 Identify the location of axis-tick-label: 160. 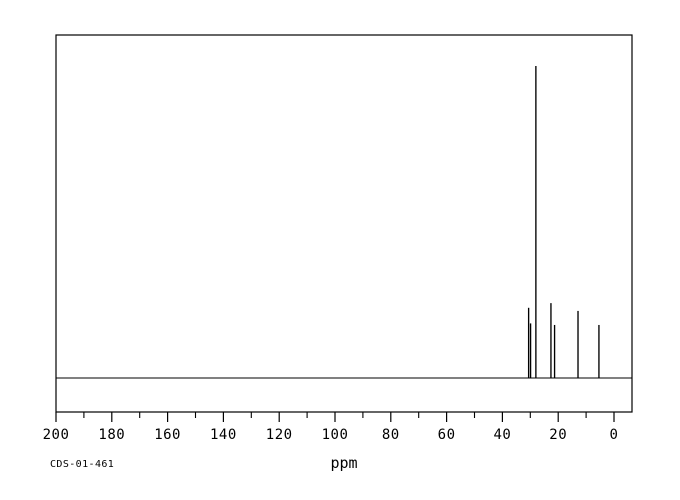
(167, 435).